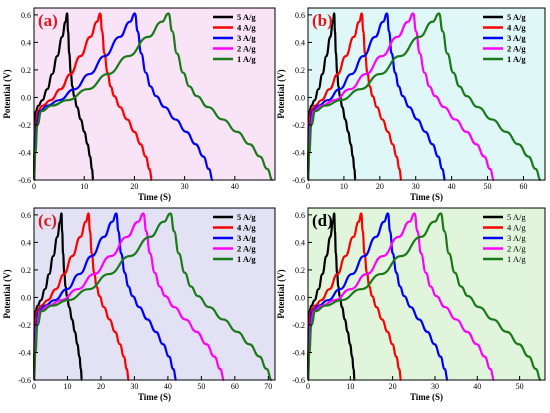 This screenshot has height=413, width=550. What do you see at coordinates (268, 386) in the screenshot?
I see `x-tick-label: 70` at bounding box center [268, 386].